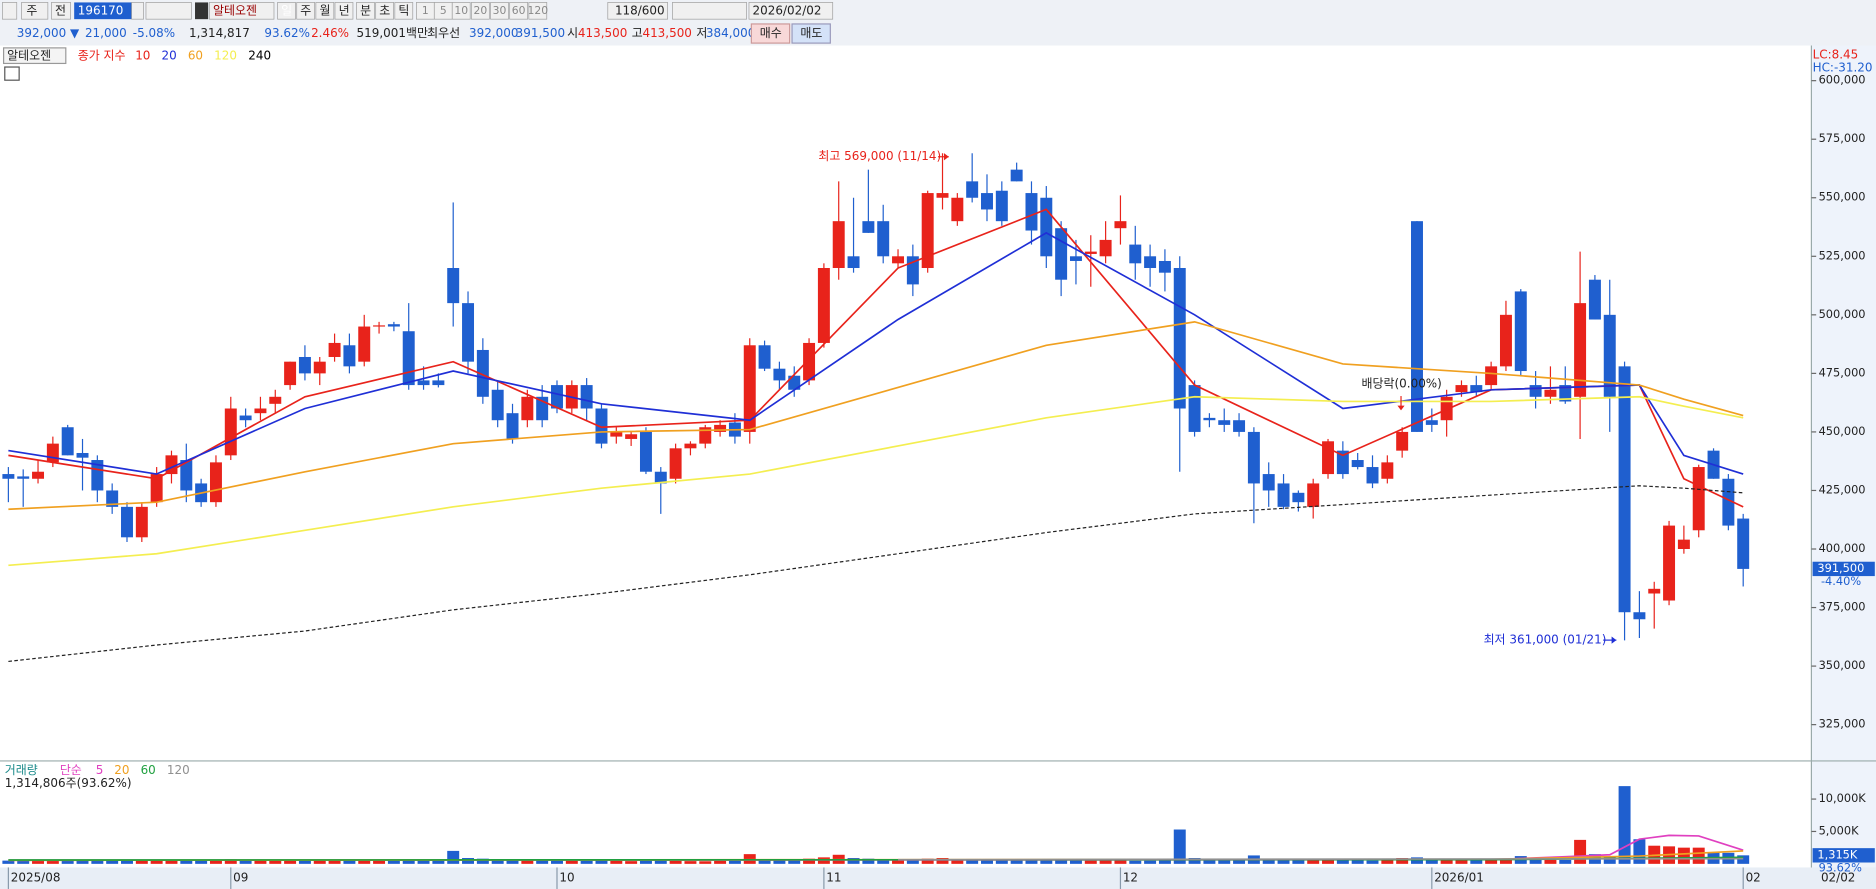 This screenshot has width=1876, height=889. I want to click on grid-icon, so click(12, 73).